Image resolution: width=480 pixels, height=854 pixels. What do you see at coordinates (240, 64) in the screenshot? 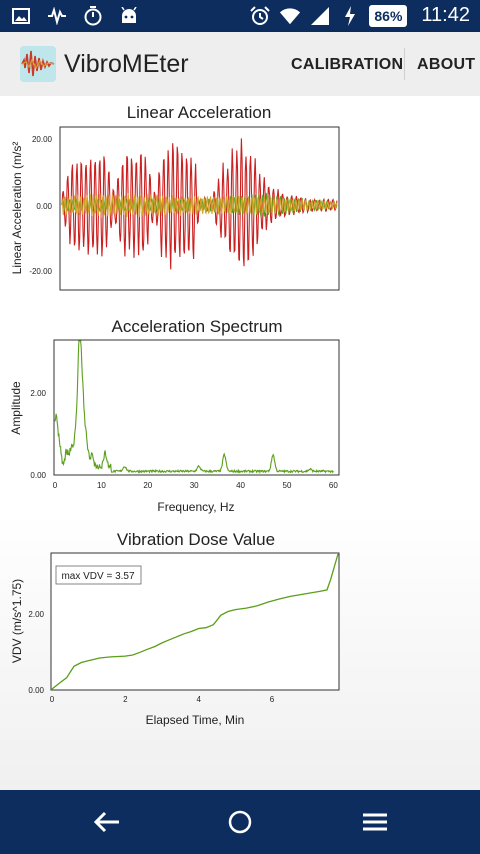
I see `app-bar: VibroMEter CALIBRATION ABOUT` at bounding box center [240, 64].